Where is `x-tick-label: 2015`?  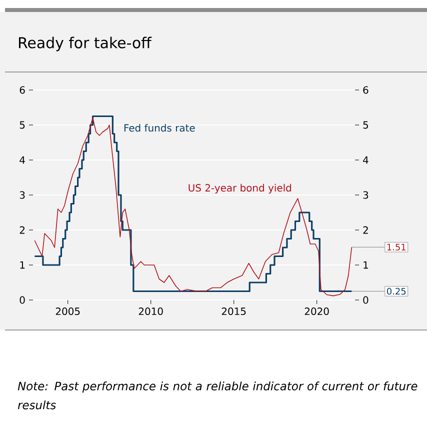
x-tick-label: 2015 is located at coordinates (234, 312).